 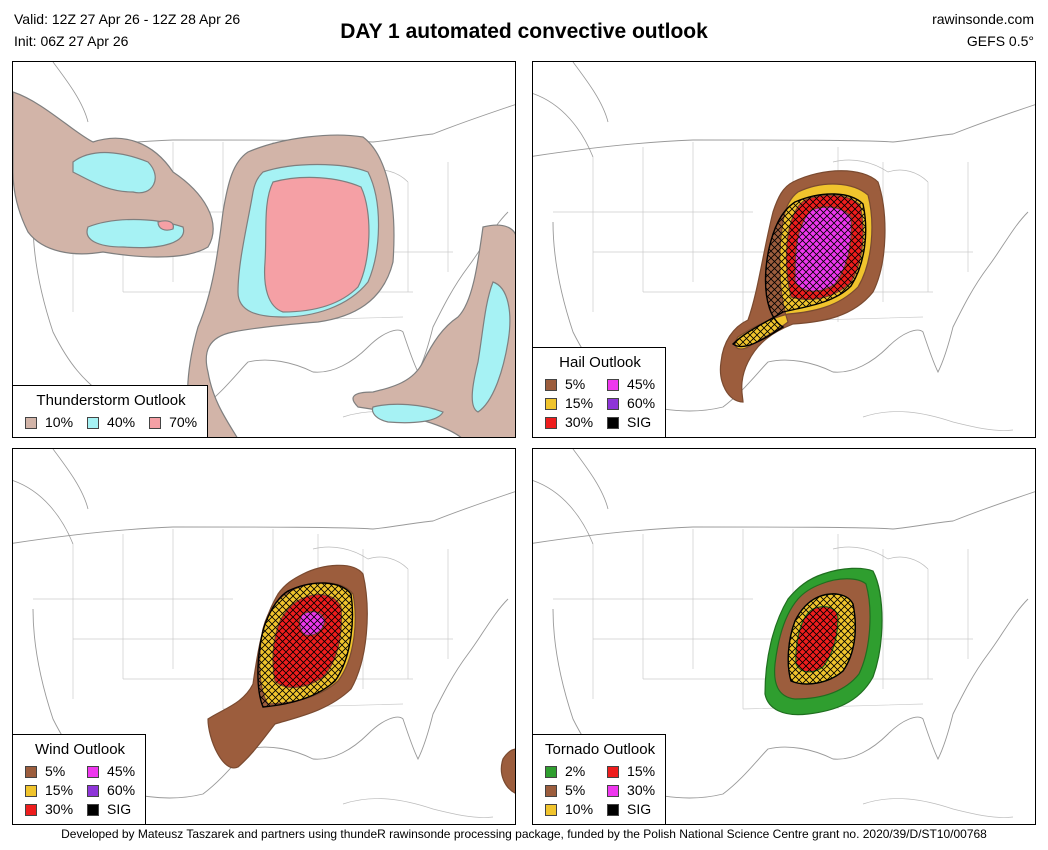 I want to click on legend-item-2: 2%, so click(x=569, y=771).